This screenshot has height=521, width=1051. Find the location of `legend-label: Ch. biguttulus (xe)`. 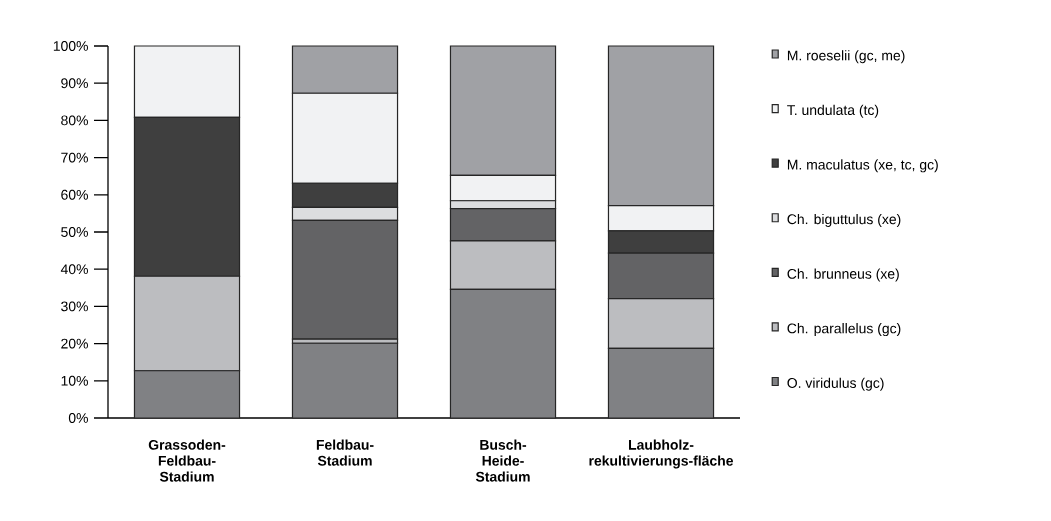

legend-label: Ch. biguttulus (xe) is located at coordinates (844, 220).